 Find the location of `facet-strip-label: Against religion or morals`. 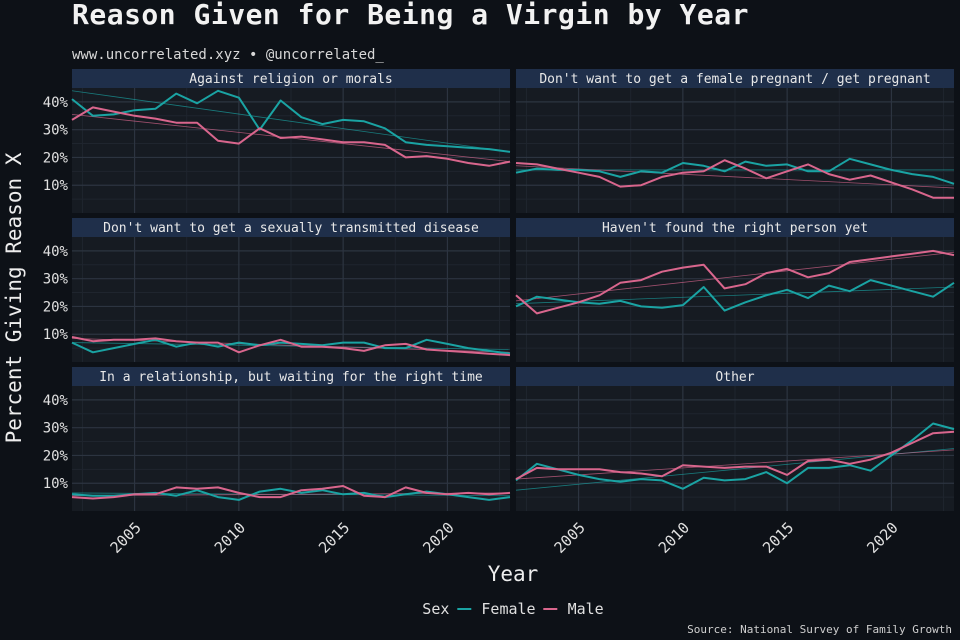

facet-strip-label: Against religion or morals is located at coordinates (291, 79).